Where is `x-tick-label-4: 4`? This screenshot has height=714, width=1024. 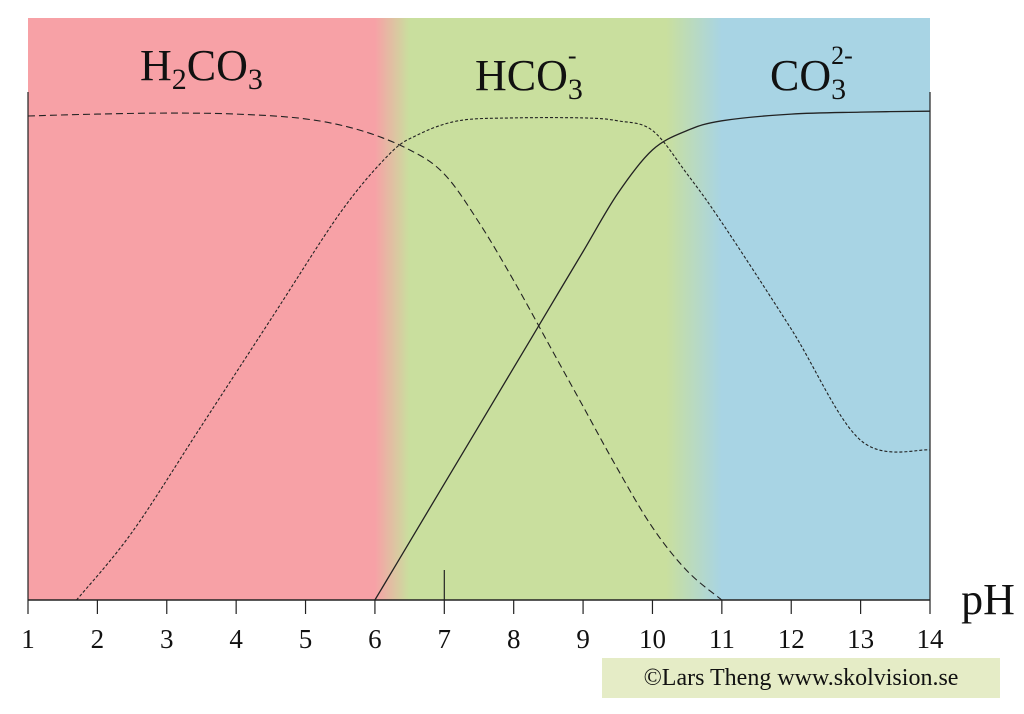
x-tick-label-4: 4 is located at coordinates (236, 639).